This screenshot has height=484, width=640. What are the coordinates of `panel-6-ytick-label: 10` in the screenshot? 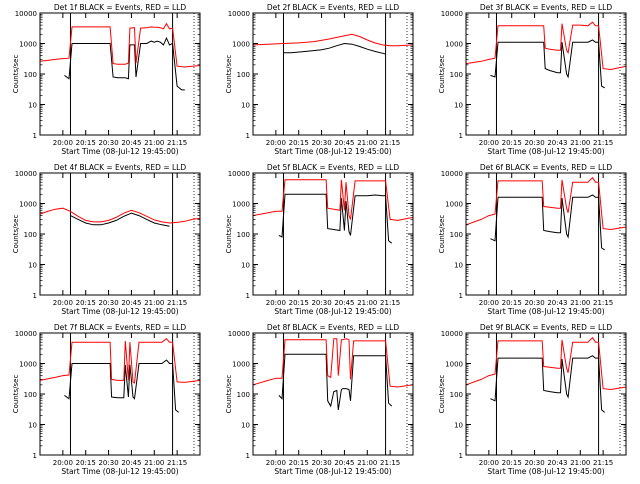 It's located at (458, 266).